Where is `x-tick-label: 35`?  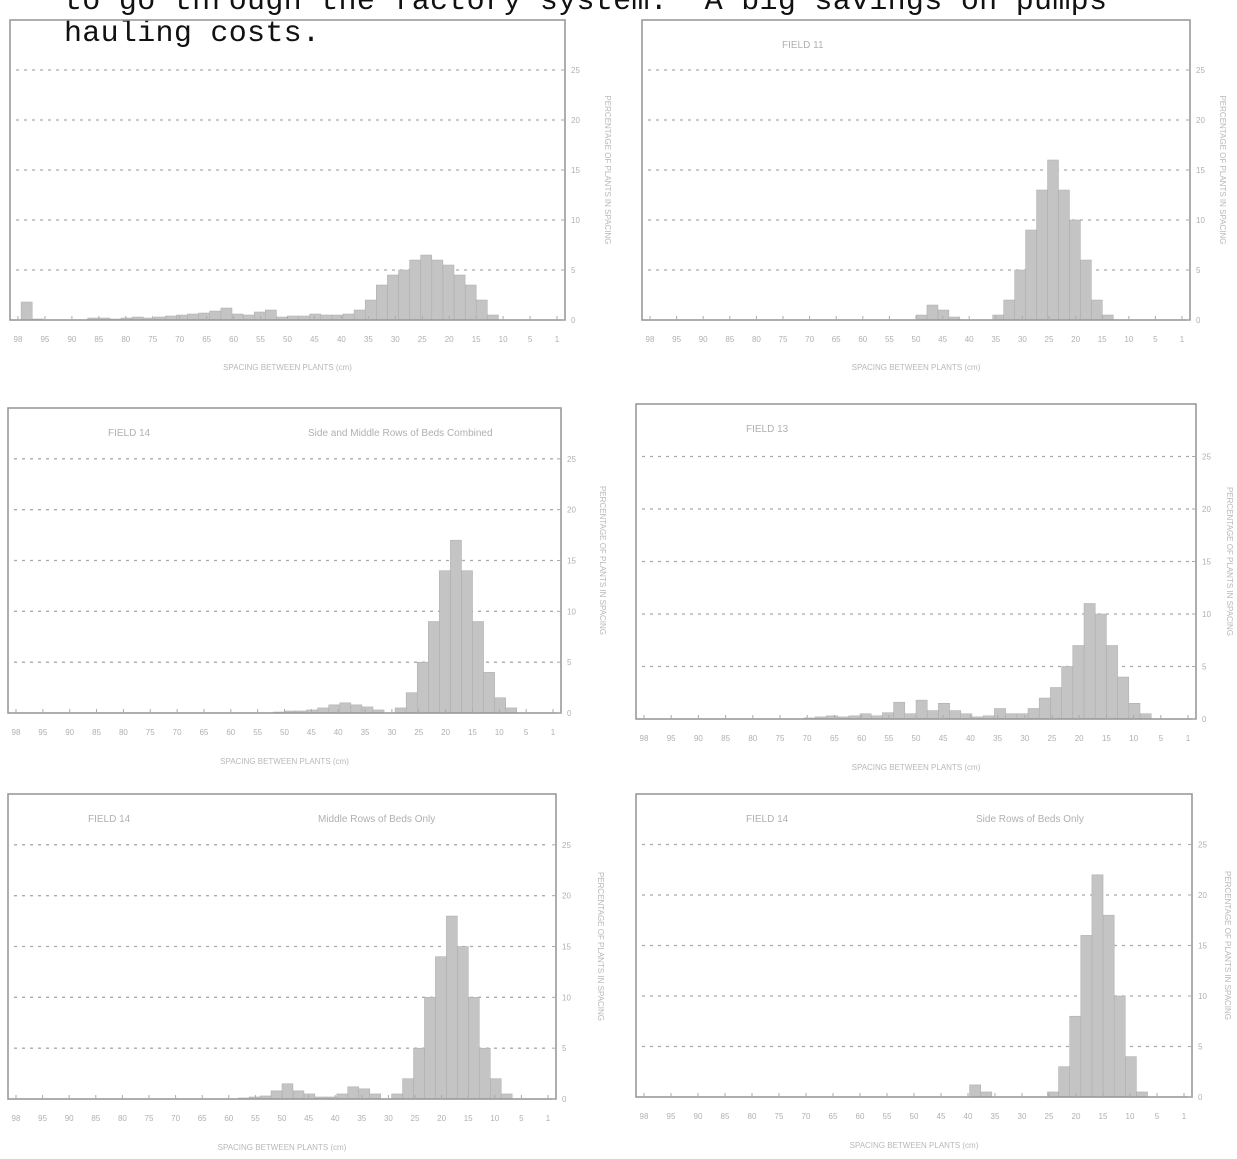
x-tick-label: 35 is located at coordinates (365, 732).